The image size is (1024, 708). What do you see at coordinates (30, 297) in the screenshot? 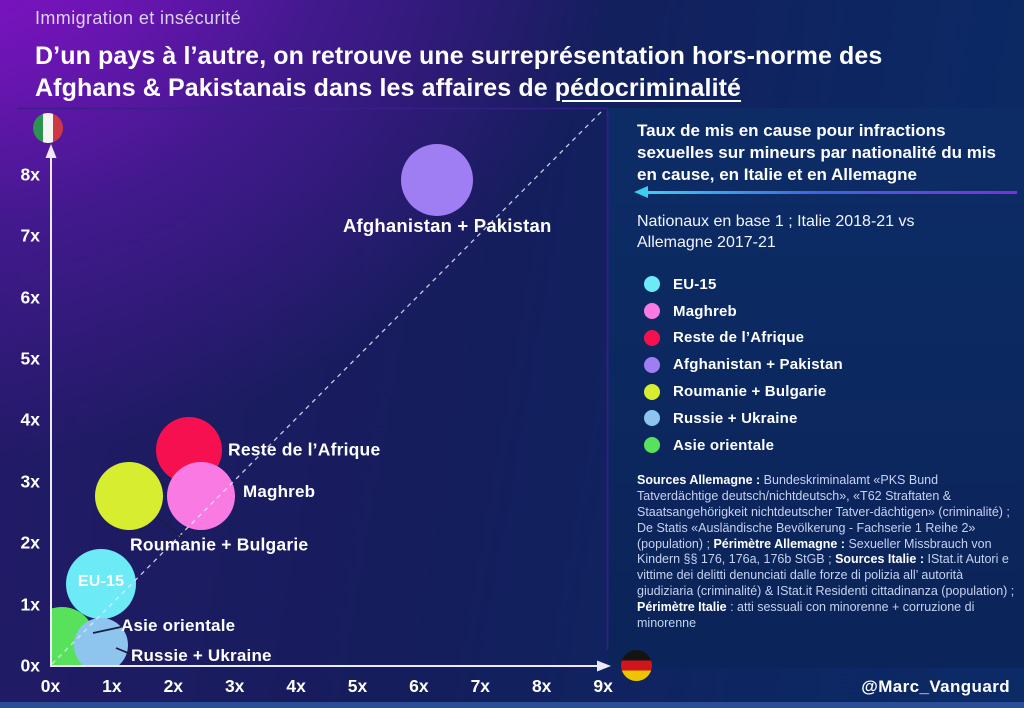
I see `y-tick-6x: 6x` at bounding box center [30, 297].